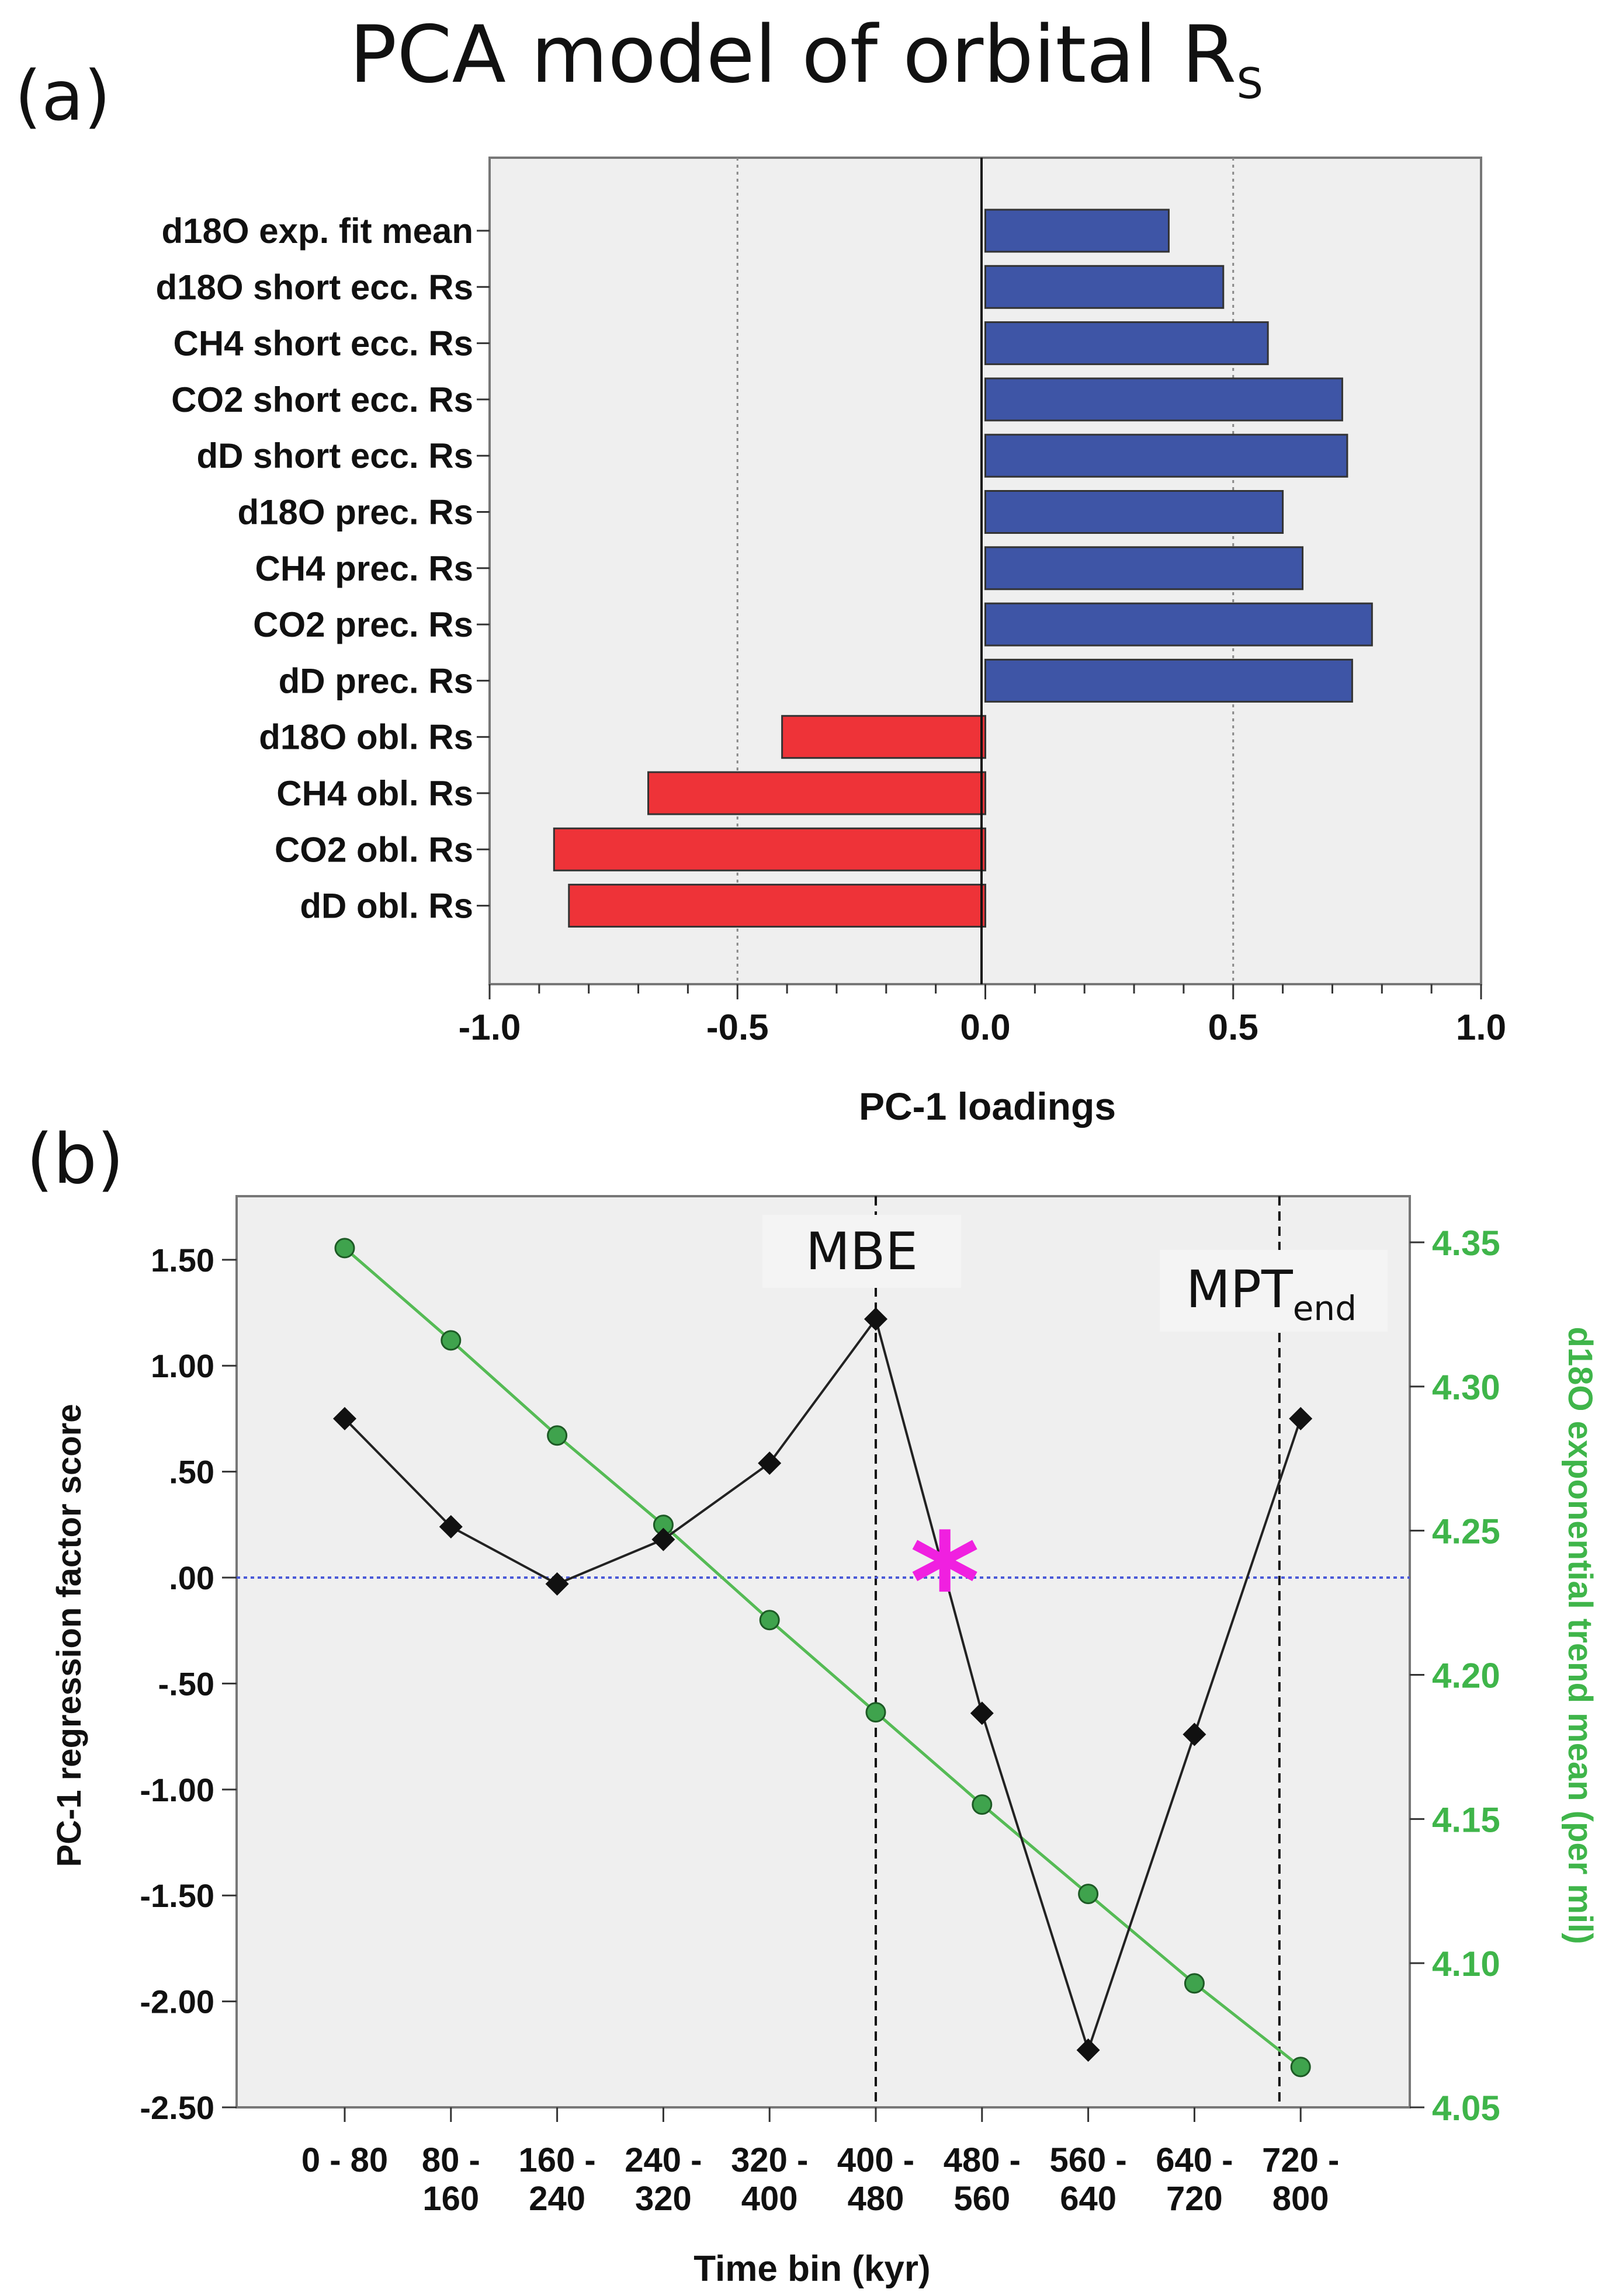  I want to click on panel-a-x-ticks: -1.0 -0.5 0.0 0.5 1.0, so click(982, 1016).